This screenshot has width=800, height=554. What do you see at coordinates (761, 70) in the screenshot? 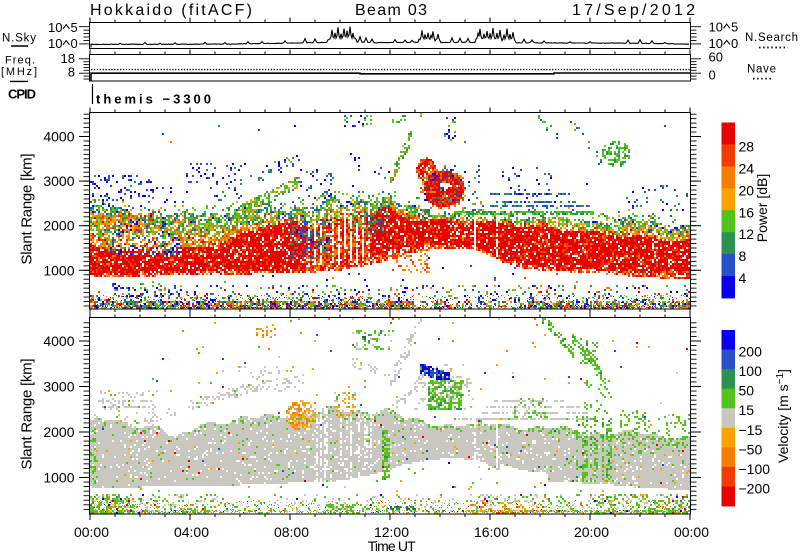
I see `svg-text: Nave` at bounding box center [761, 70].